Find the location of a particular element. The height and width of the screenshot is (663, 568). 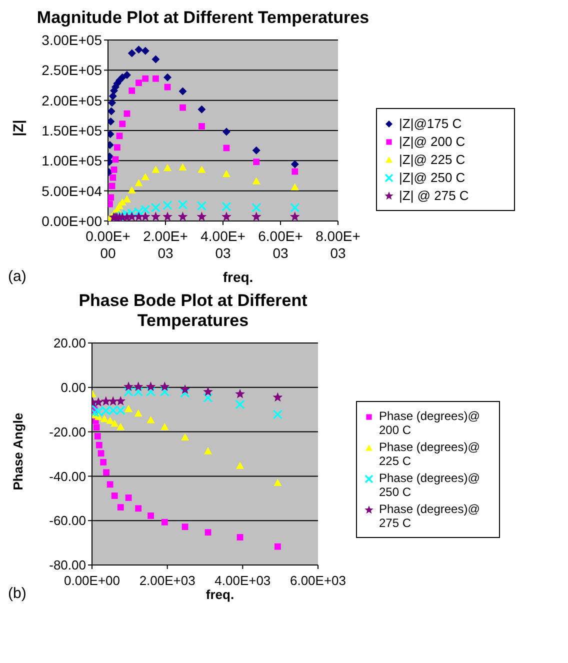

y-tick-label: 0.00 is located at coordinates (73, 388).